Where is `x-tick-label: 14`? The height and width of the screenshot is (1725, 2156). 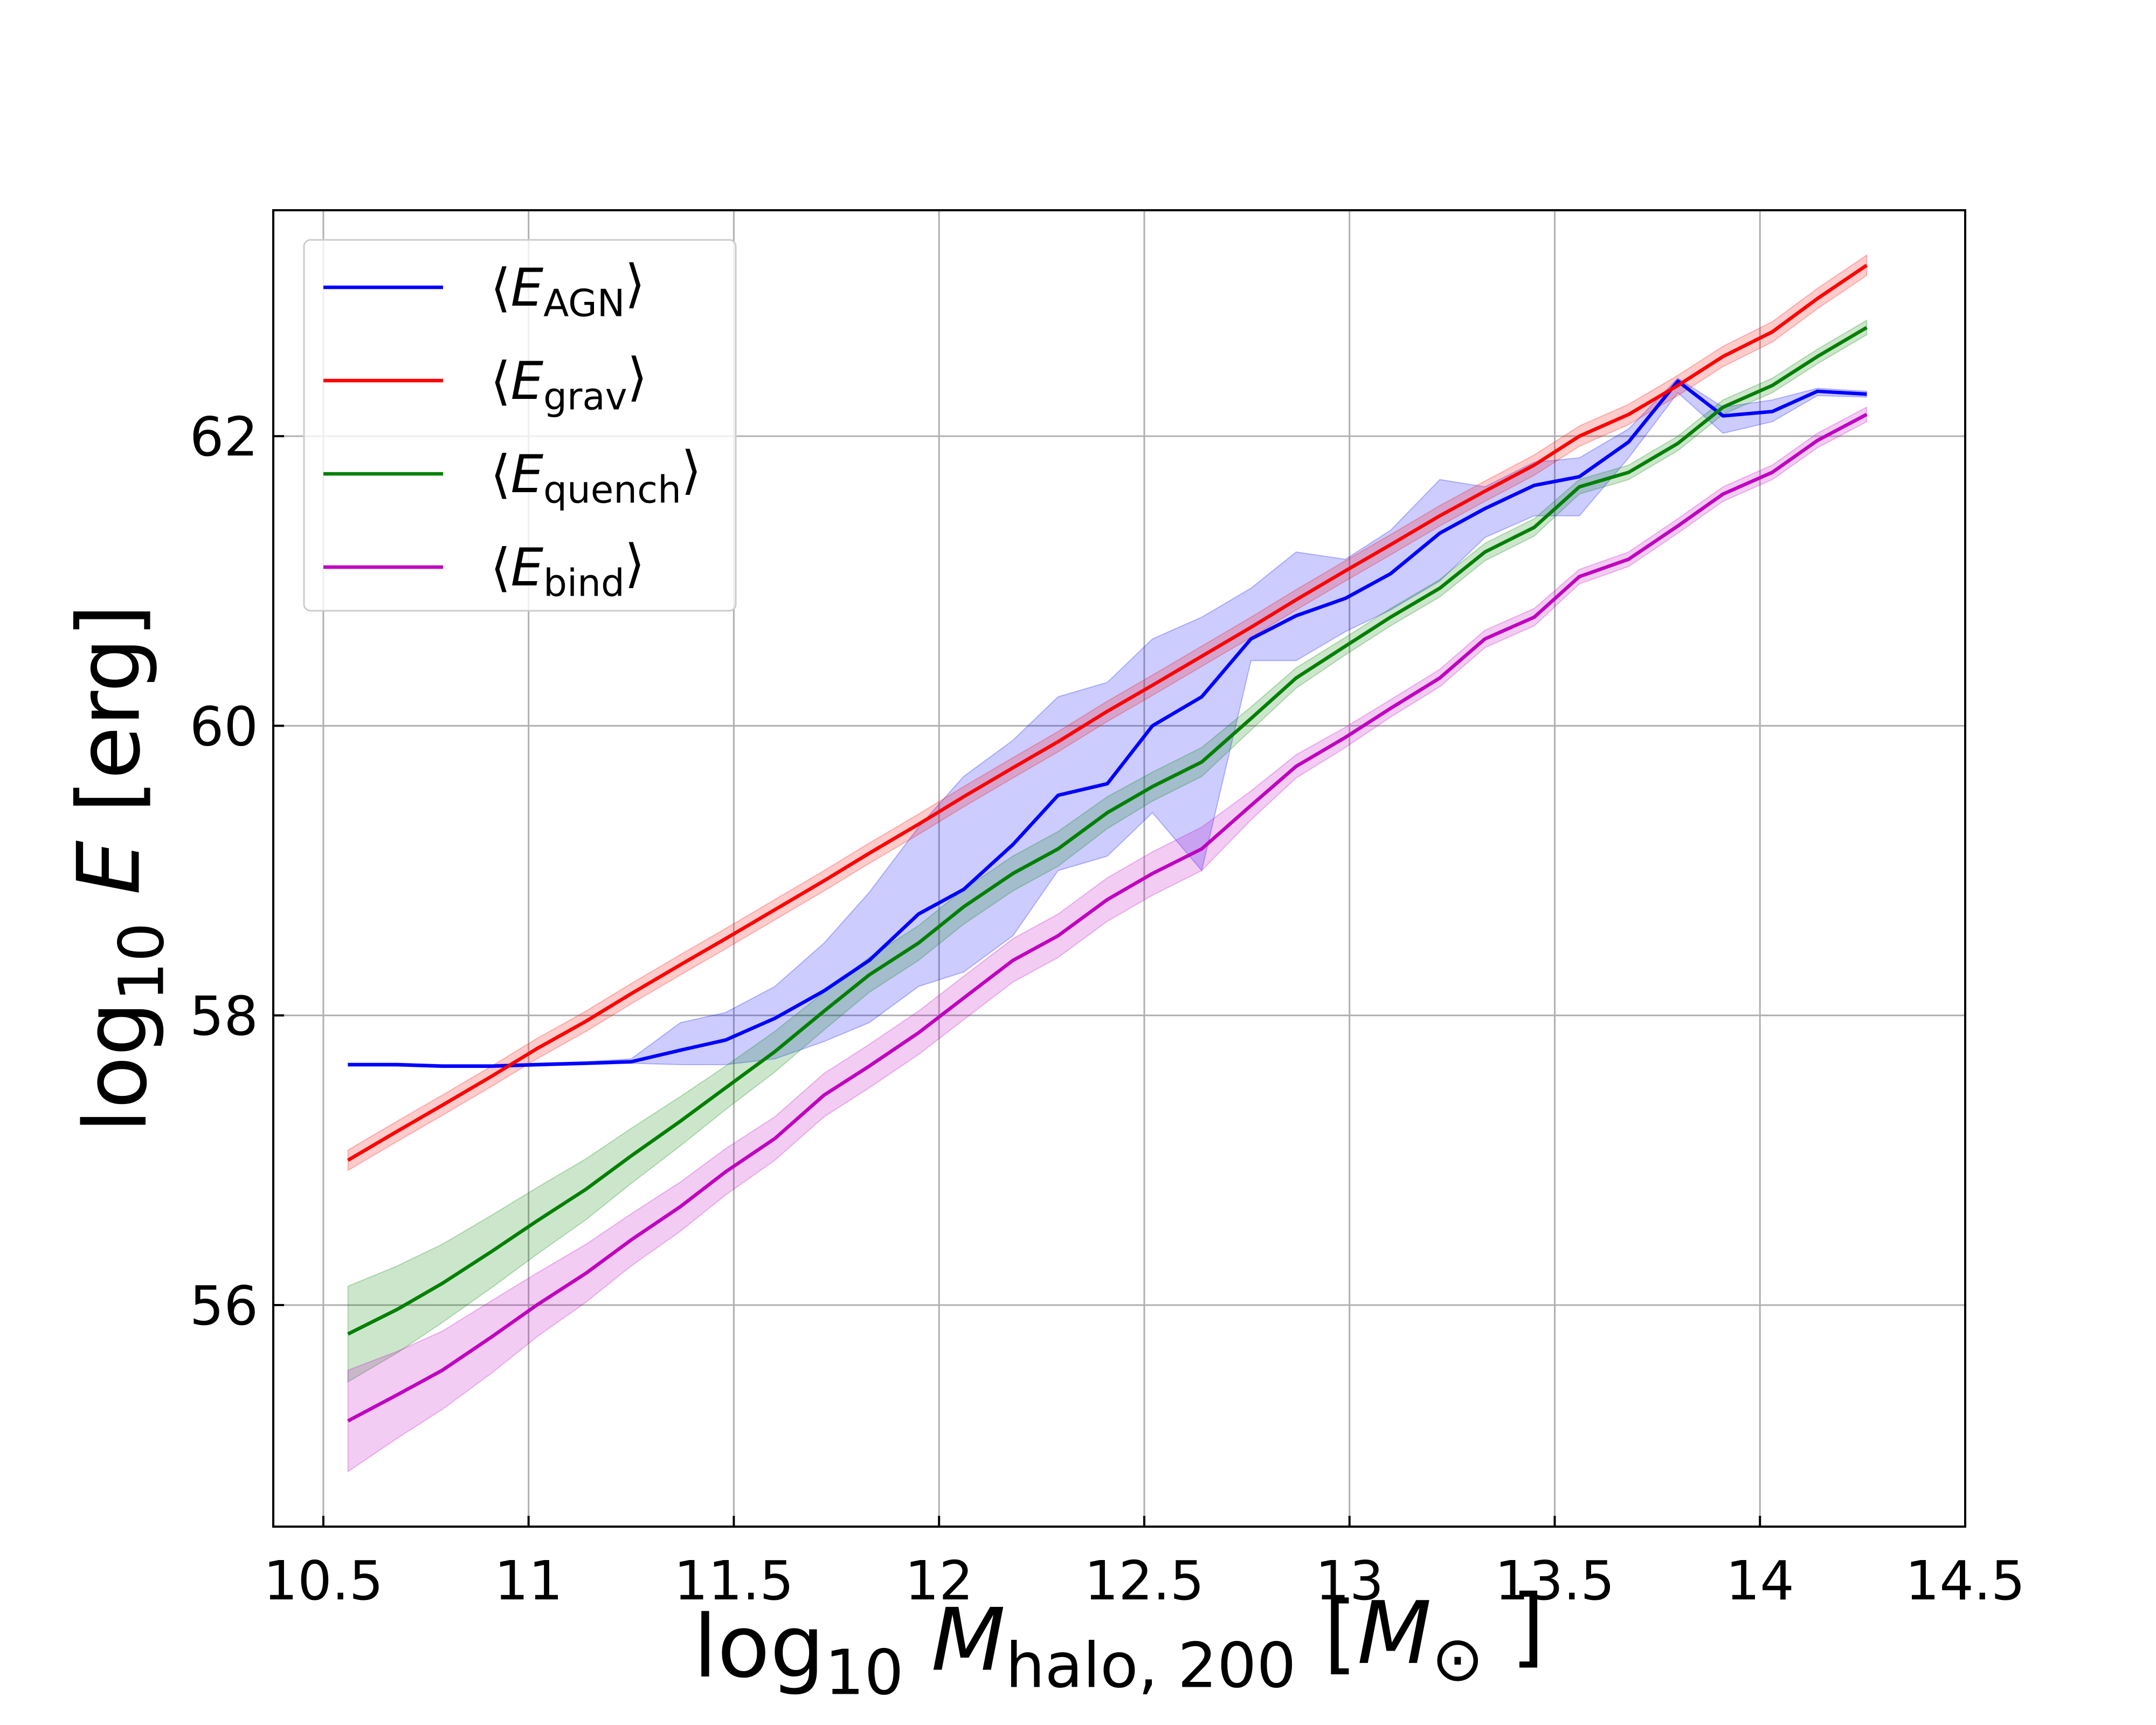 x-tick-label: 14 is located at coordinates (1760, 1581).